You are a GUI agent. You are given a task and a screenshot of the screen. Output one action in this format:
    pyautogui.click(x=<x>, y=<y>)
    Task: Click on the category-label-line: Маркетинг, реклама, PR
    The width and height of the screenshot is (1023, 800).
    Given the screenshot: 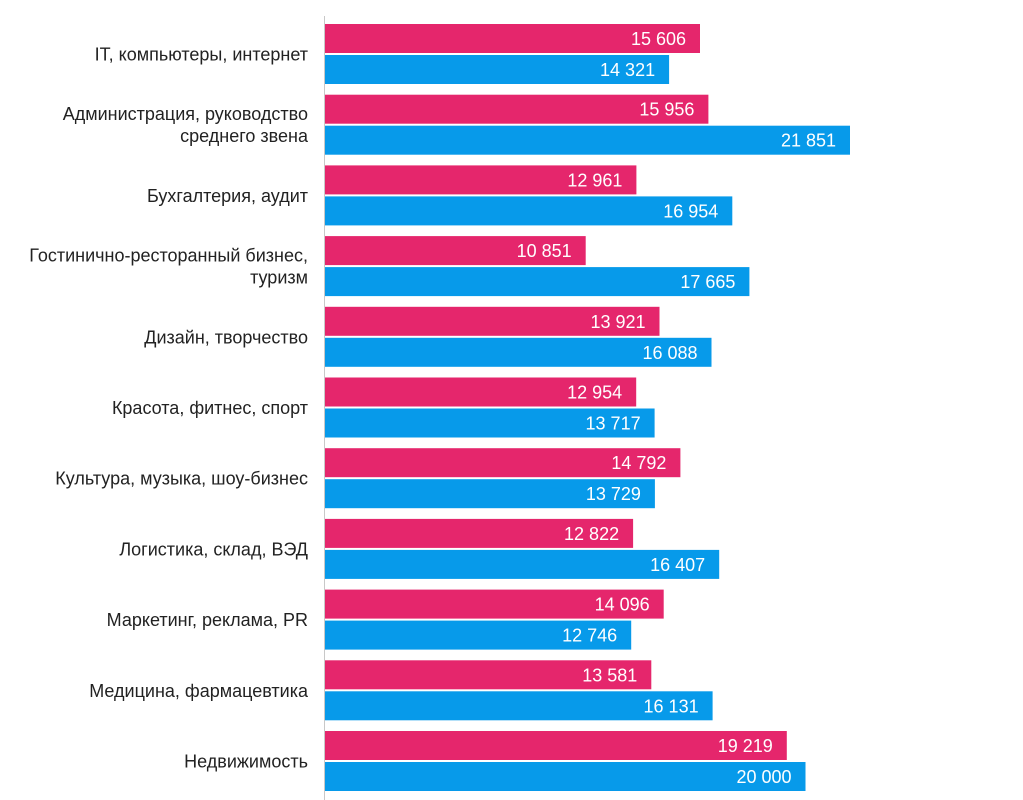 What is the action you would take?
    pyautogui.click(x=207, y=620)
    